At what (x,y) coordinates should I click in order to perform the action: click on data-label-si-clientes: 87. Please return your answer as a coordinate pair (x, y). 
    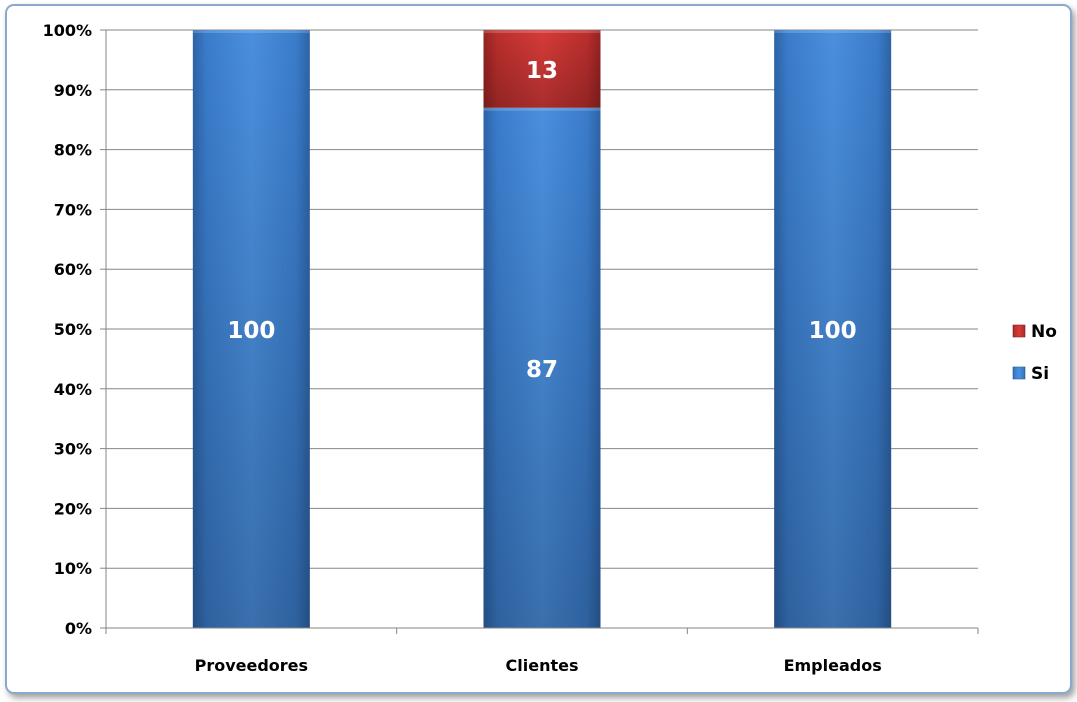
    Looking at the image, I should click on (542, 370).